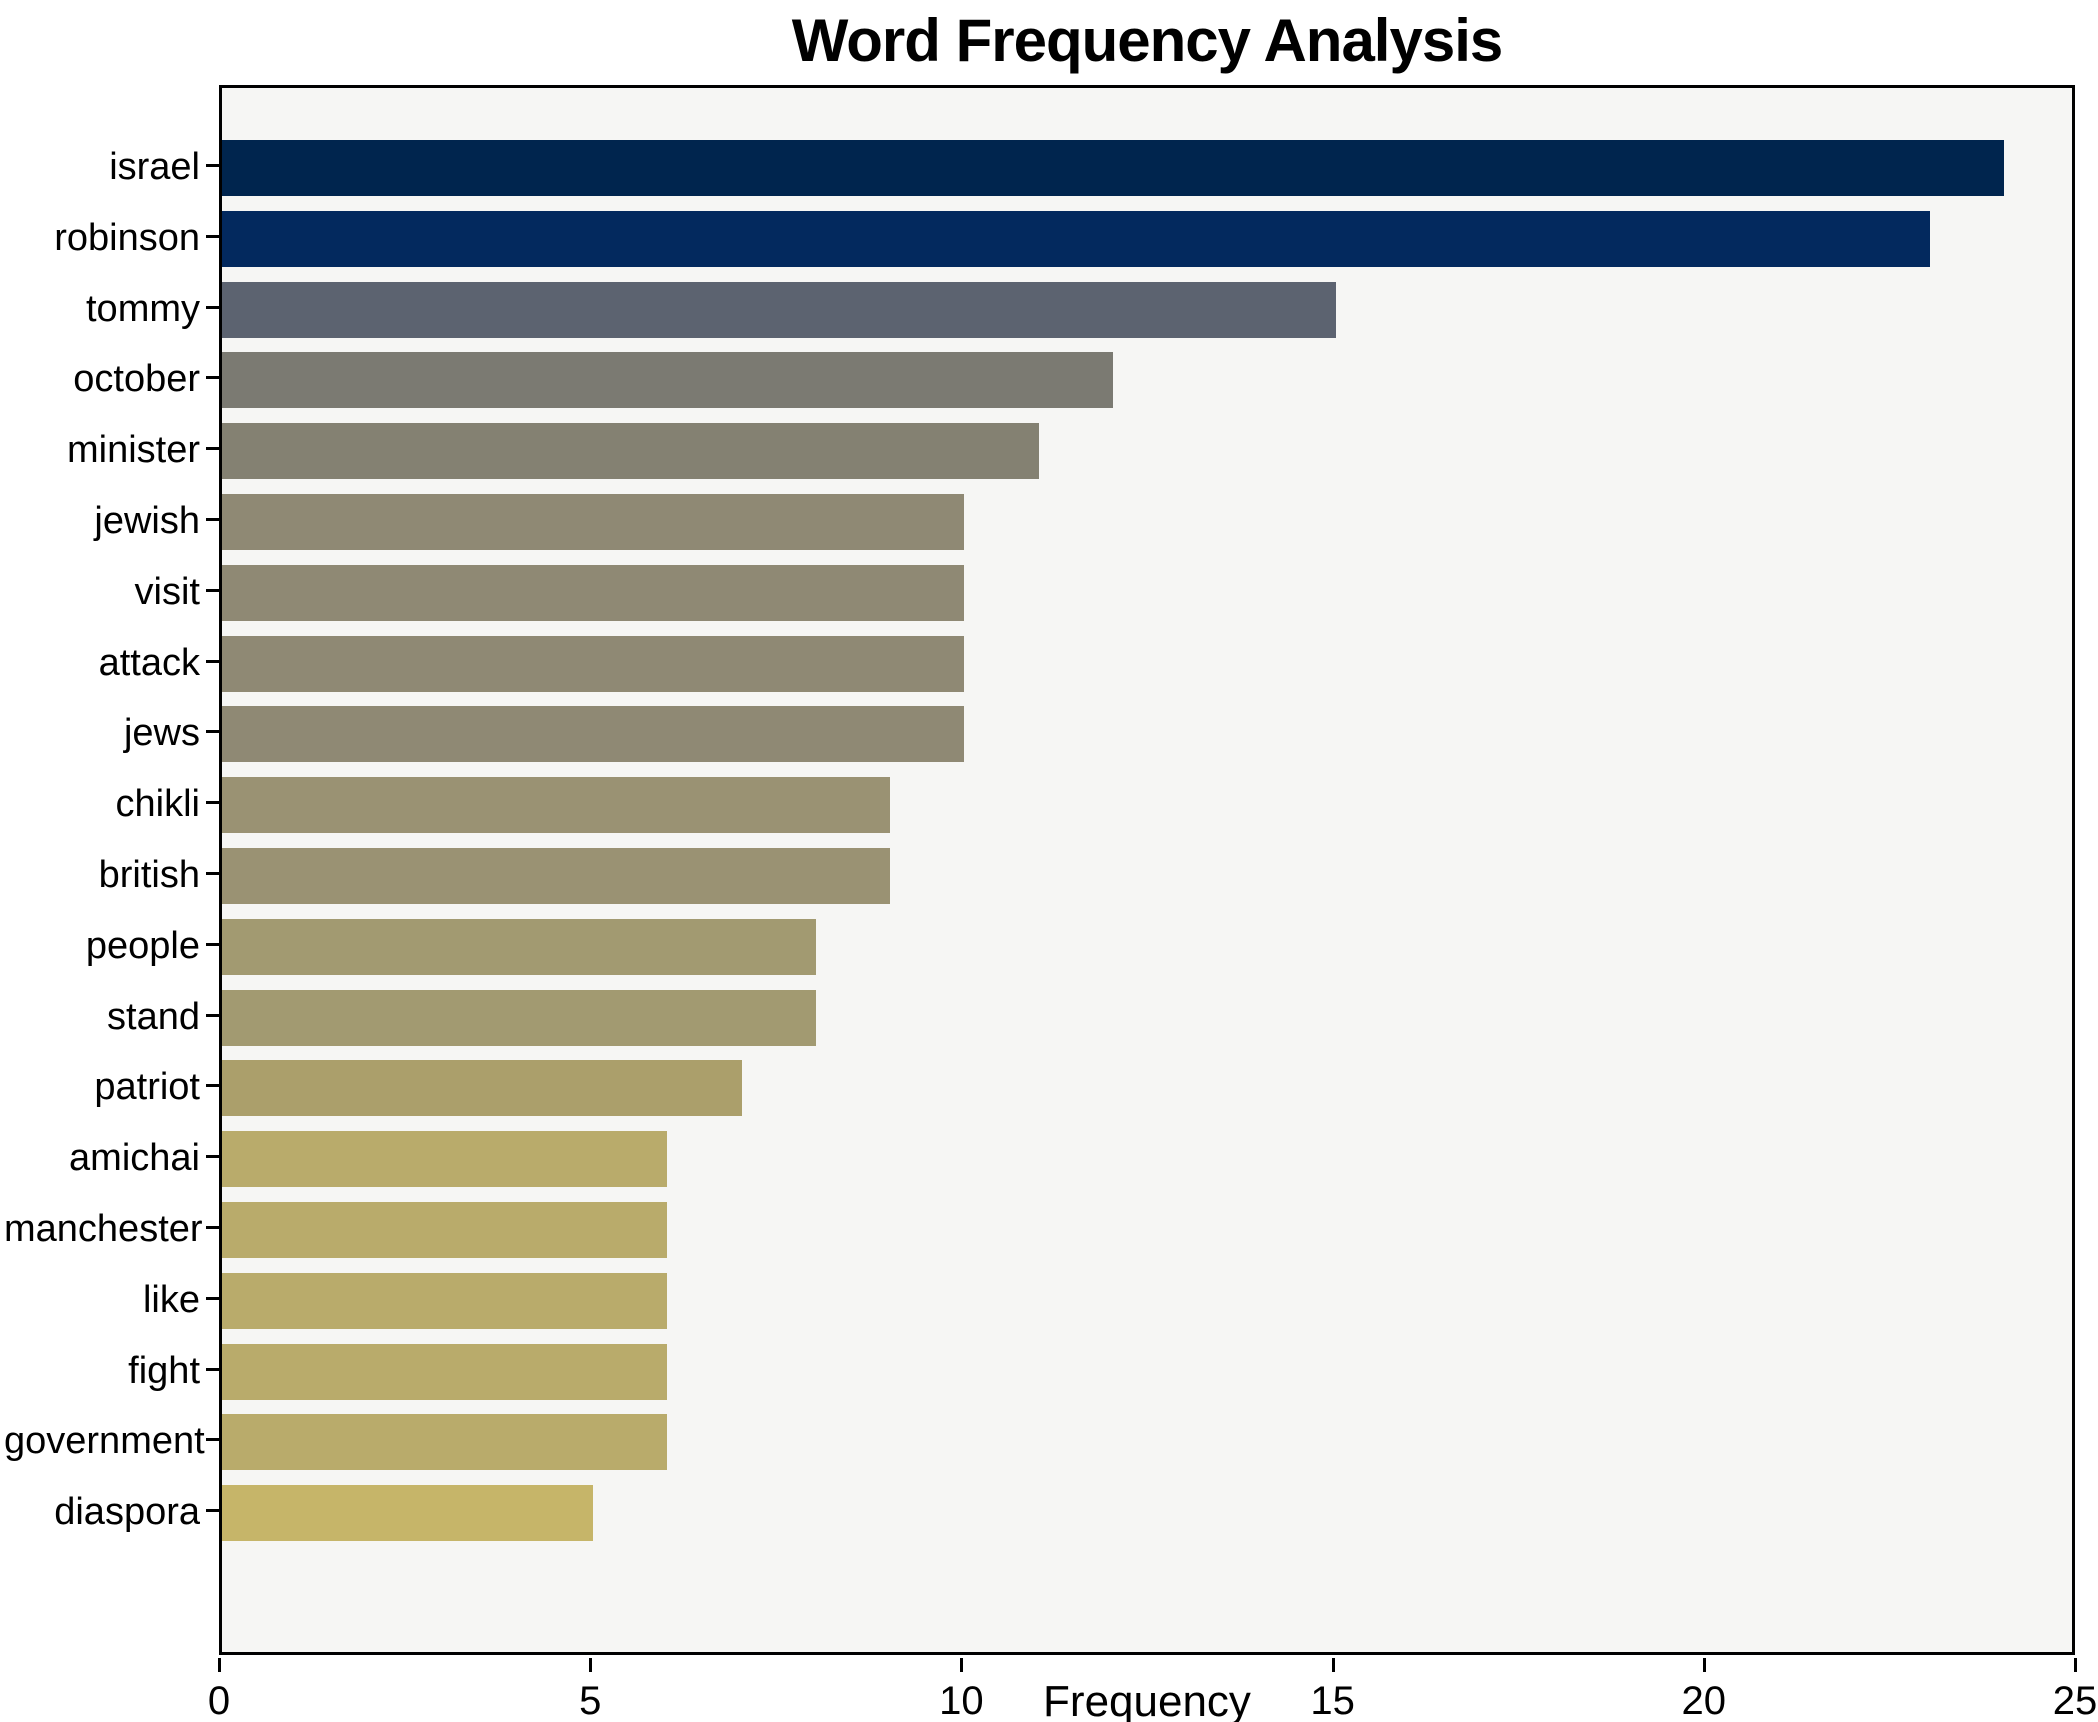  What do you see at coordinates (143, 308) in the screenshot?
I see `ytick-label-tommy: tommy` at bounding box center [143, 308].